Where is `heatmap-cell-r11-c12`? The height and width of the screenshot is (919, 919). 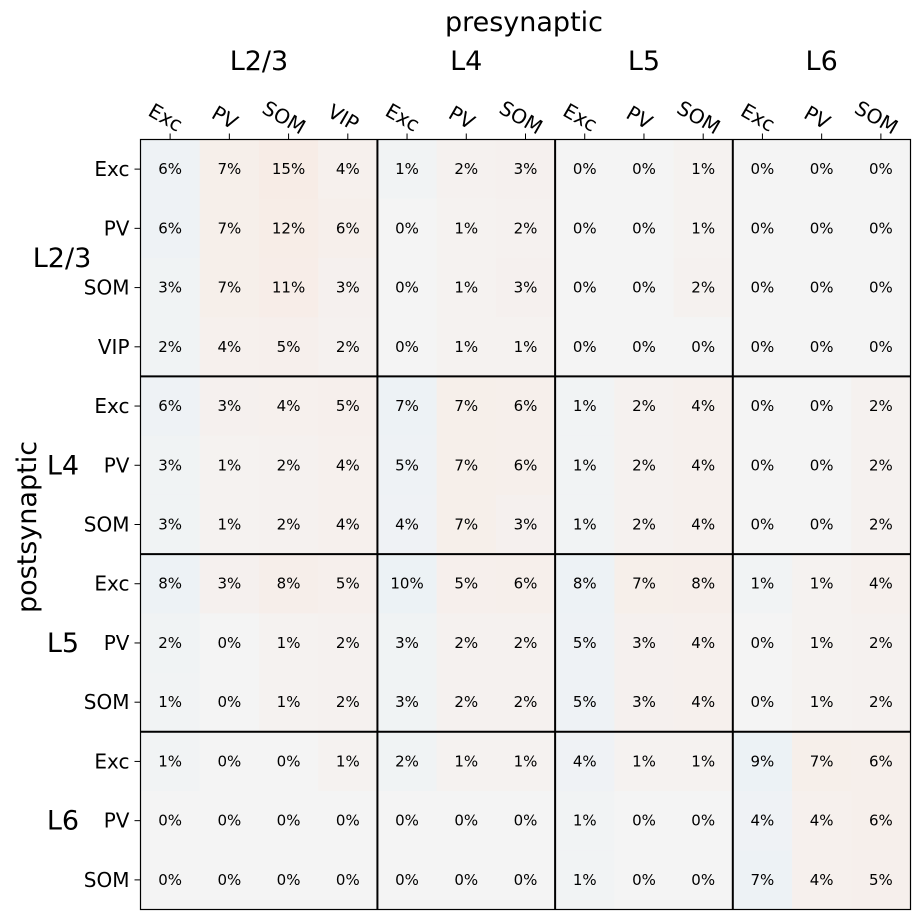
heatmap-cell-r11-c12 is located at coordinates (881, 821).